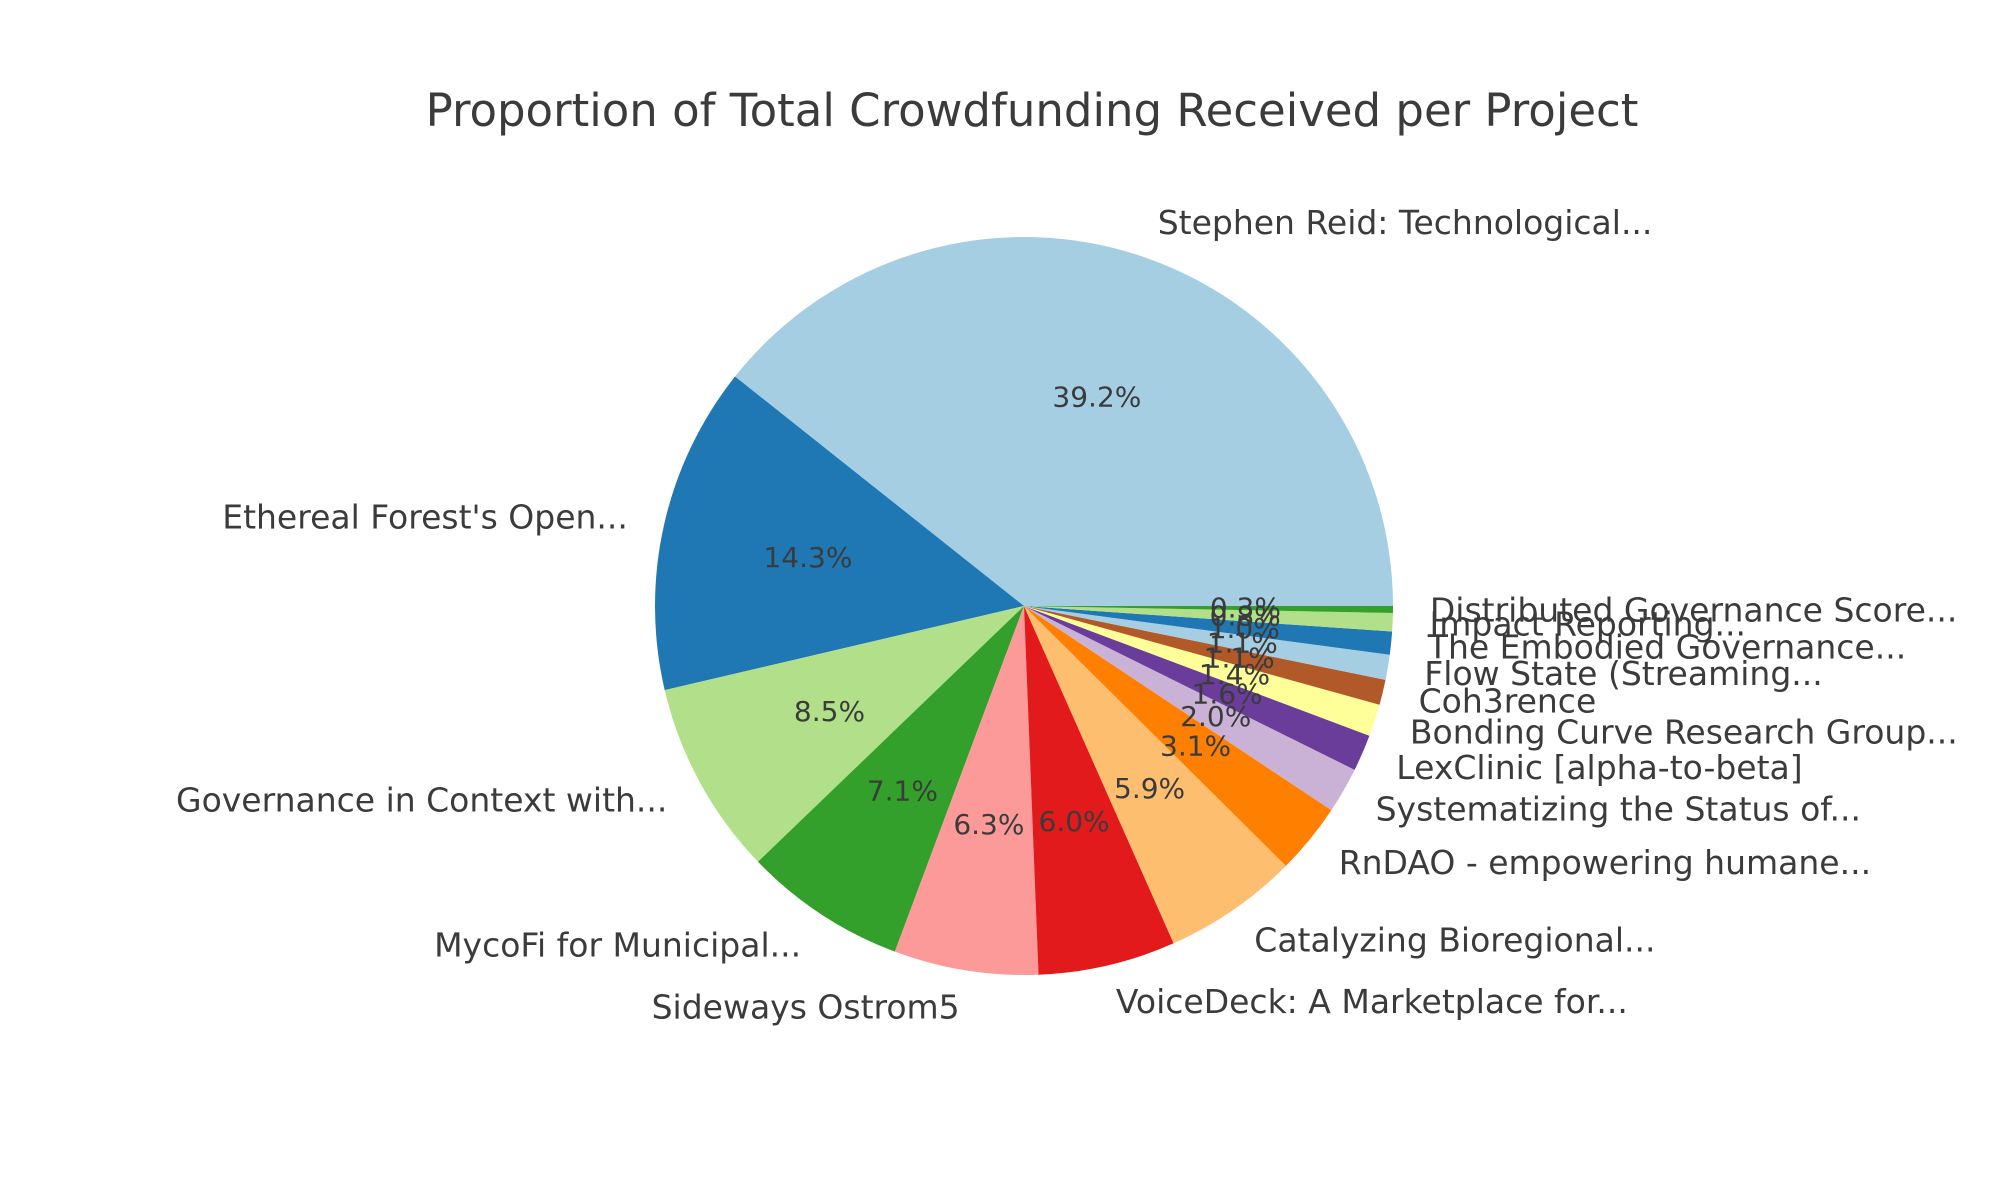 Image resolution: width=2000 pixels, height=1200 pixels. What do you see at coordinates (1234, 674) in the screenshot?
I see `slice-percent: 1.4%` at bounding box center [1234, 674].